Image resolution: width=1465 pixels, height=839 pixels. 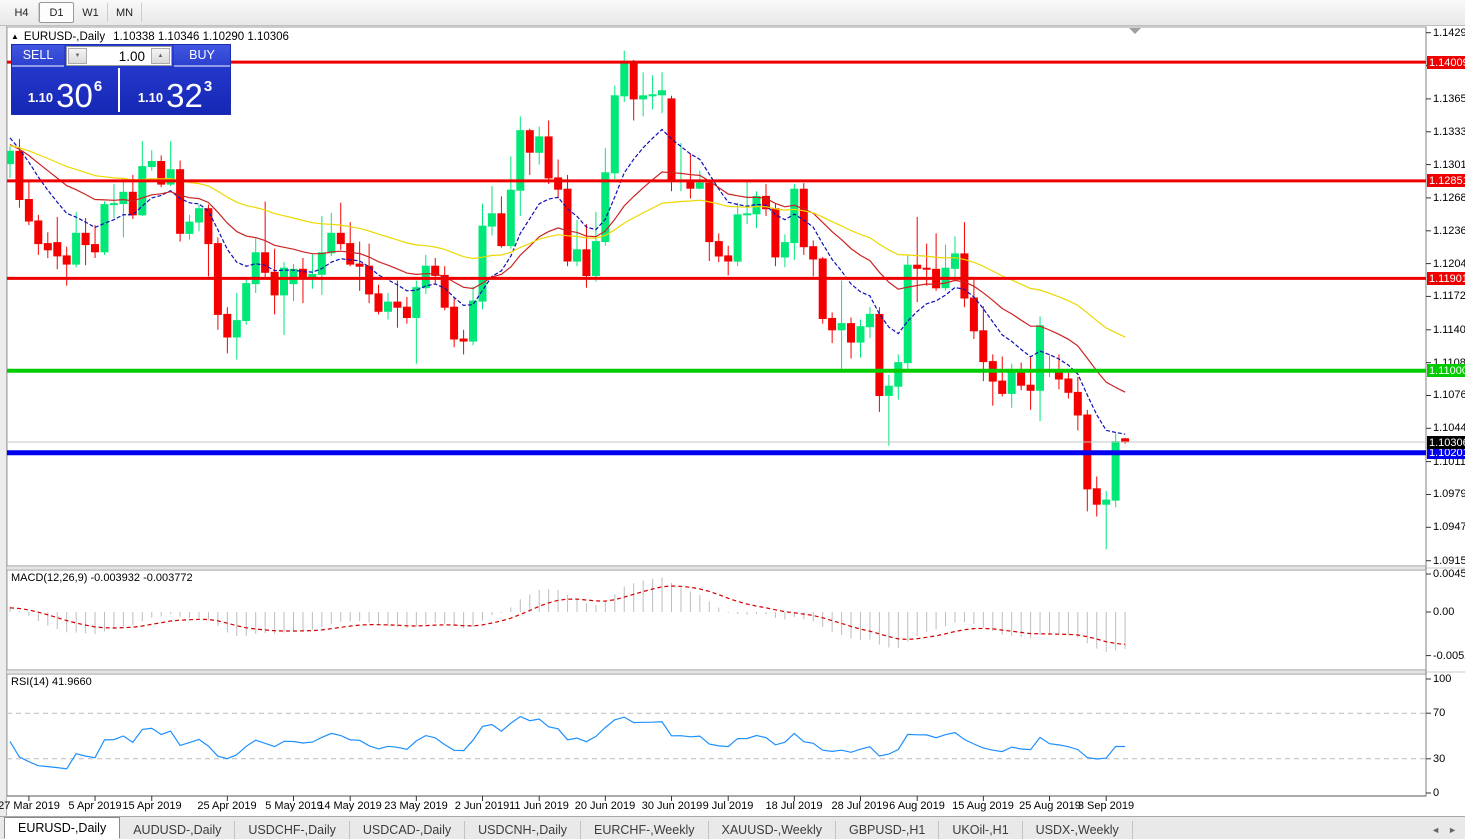 What do you see at coordinates (1449, 231) in the screenshot?
I see `price-axis-tick: 1.12365` at bounding box center [1449, 231].